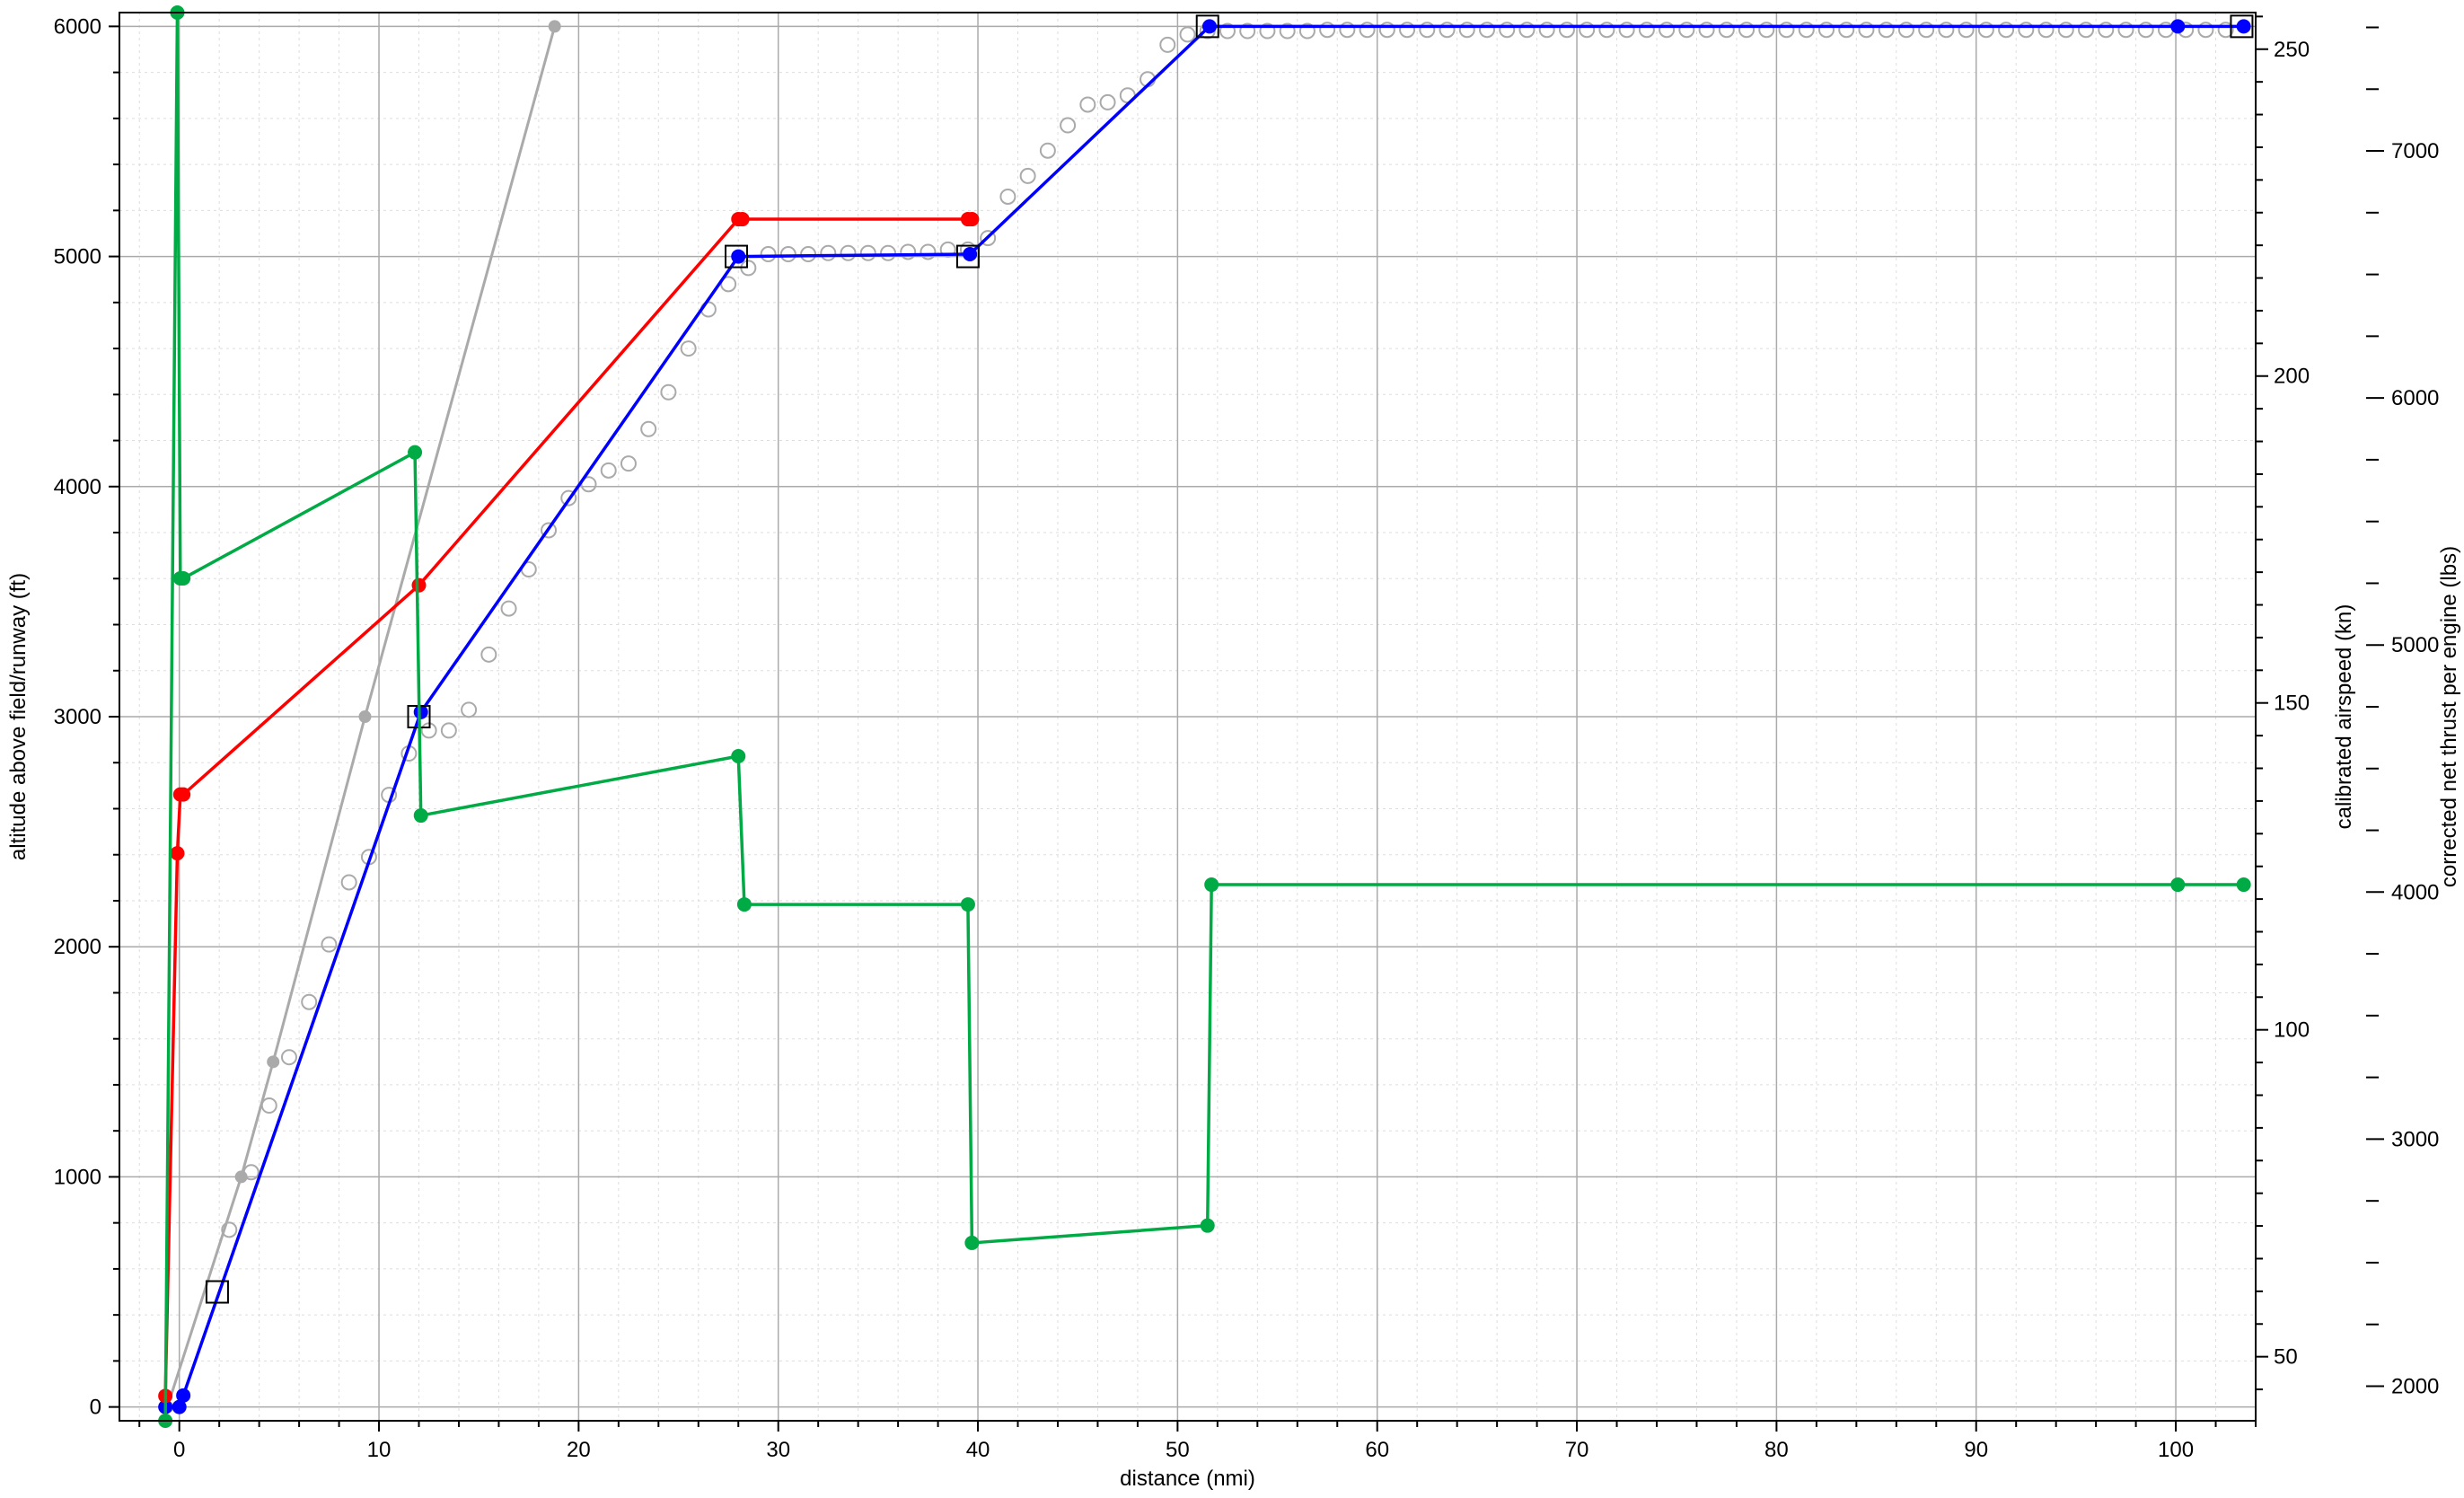 This screenshot has height=1498, width=2464. I want to click on y-axis-thrust: 2000 3000 4000 5000 6000 7000, so click(2402, 712).